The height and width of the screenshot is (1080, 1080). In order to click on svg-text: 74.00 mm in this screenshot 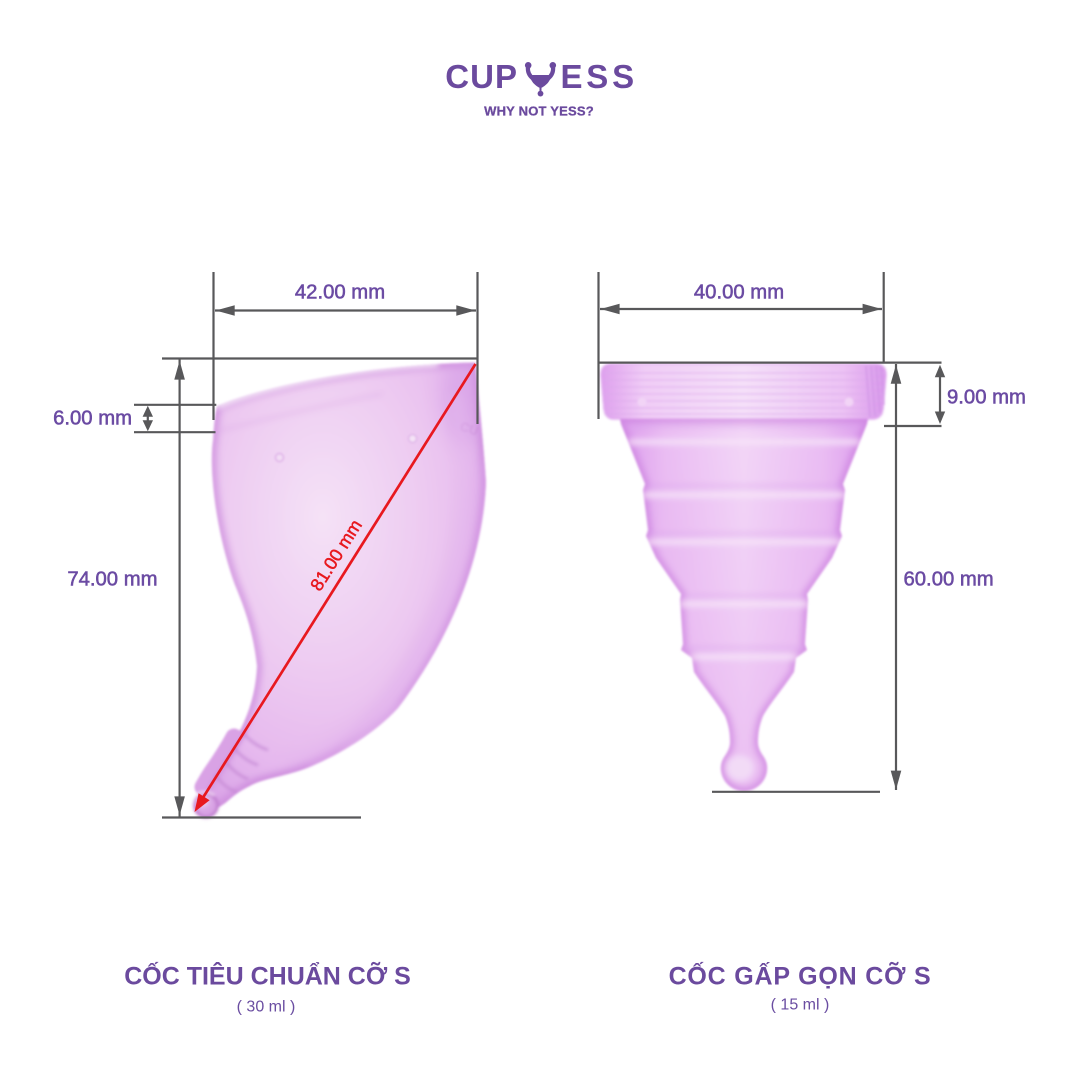, I will do `click(112, 580)`.